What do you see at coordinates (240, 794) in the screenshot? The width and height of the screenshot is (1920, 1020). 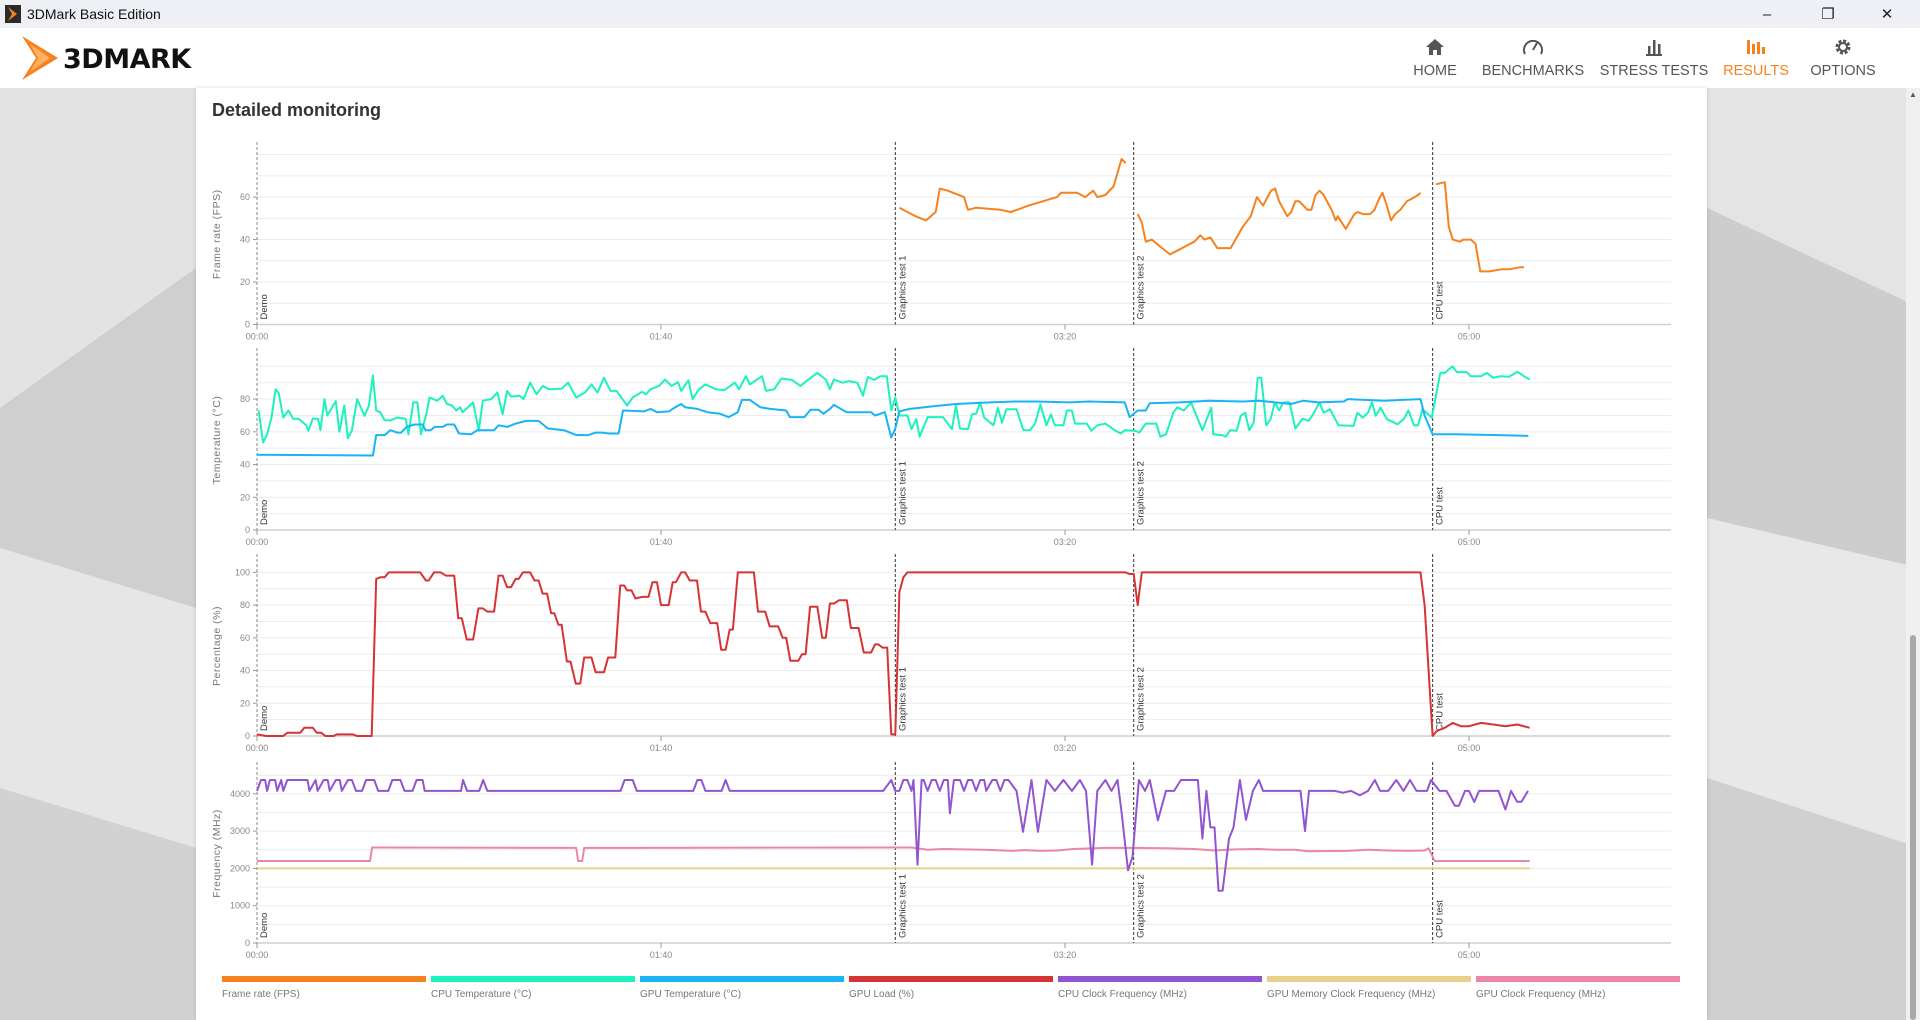 I see `y-tick-label: 4000` at bounding box center [240, 794].